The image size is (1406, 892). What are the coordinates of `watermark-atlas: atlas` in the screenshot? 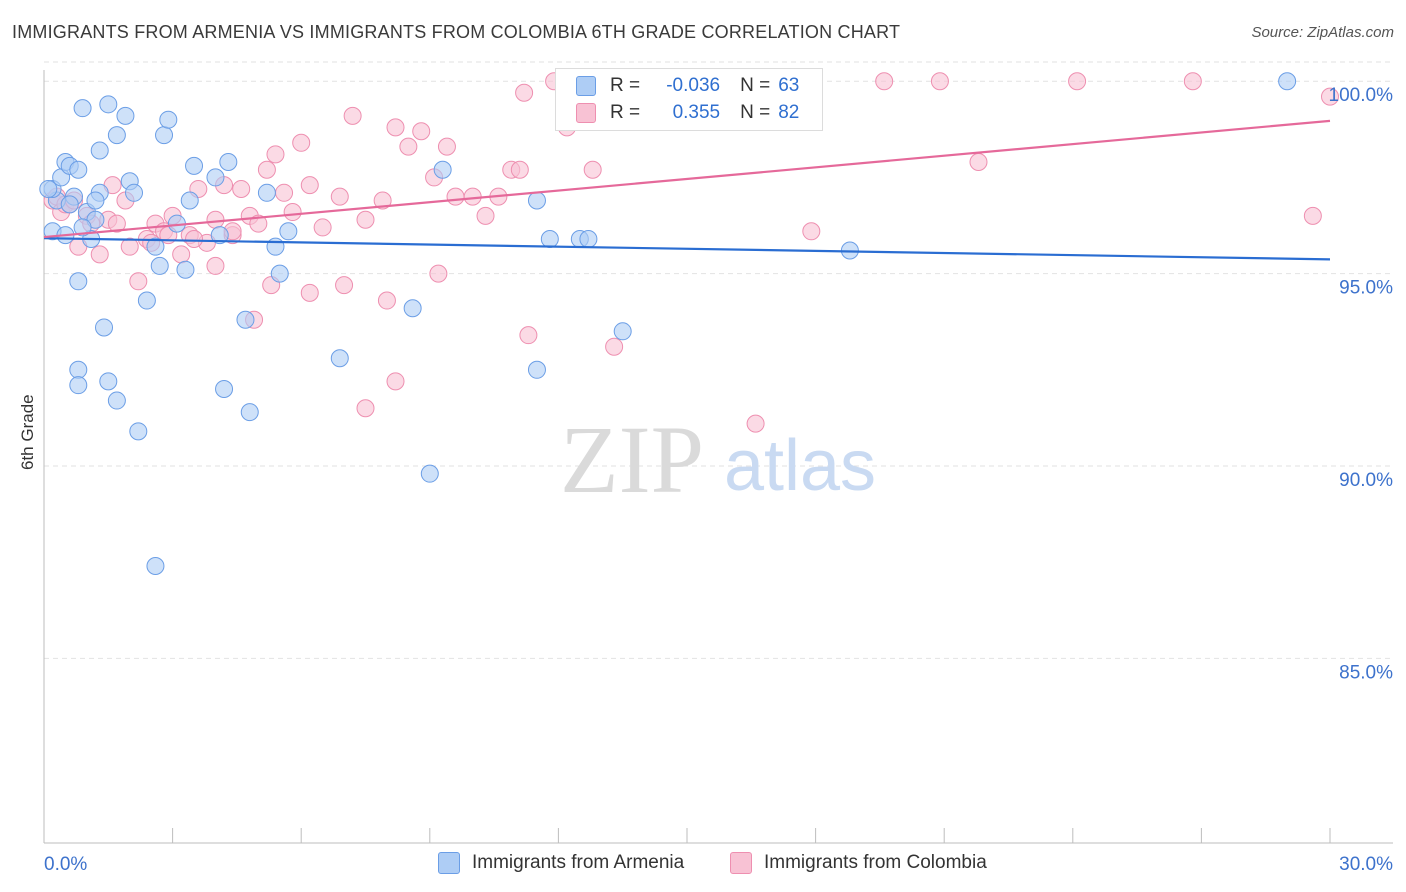 It's located at (800, 466).